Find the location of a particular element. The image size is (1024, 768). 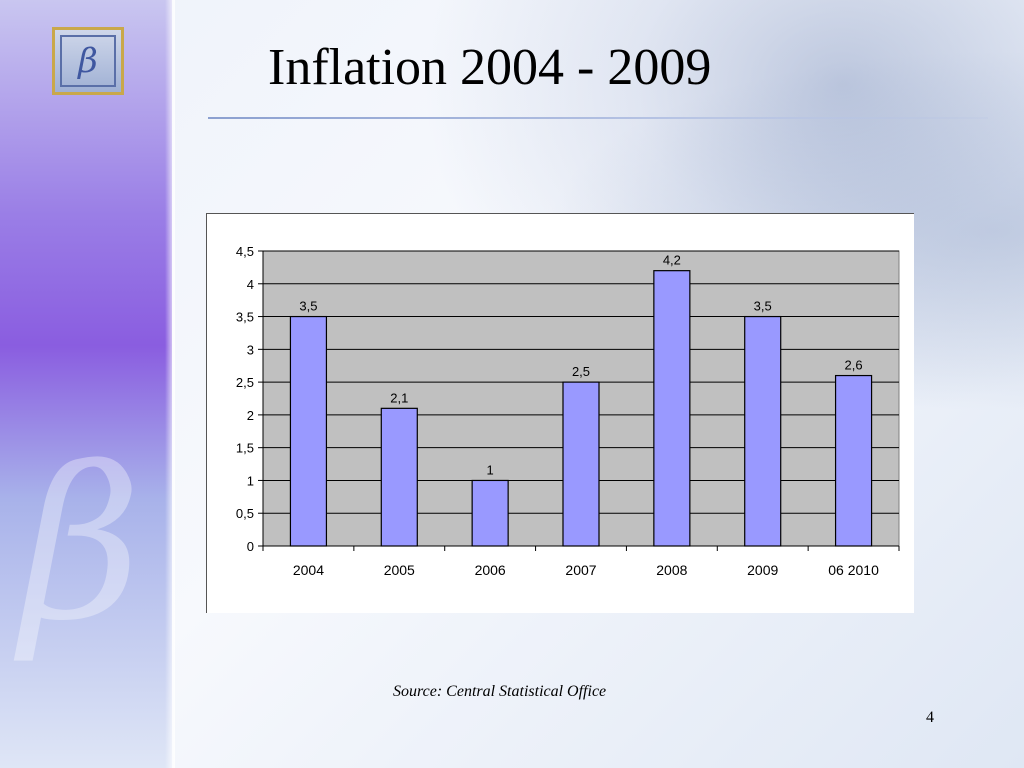

x-tick-label: 2007 is located at coordinates (580, 570).